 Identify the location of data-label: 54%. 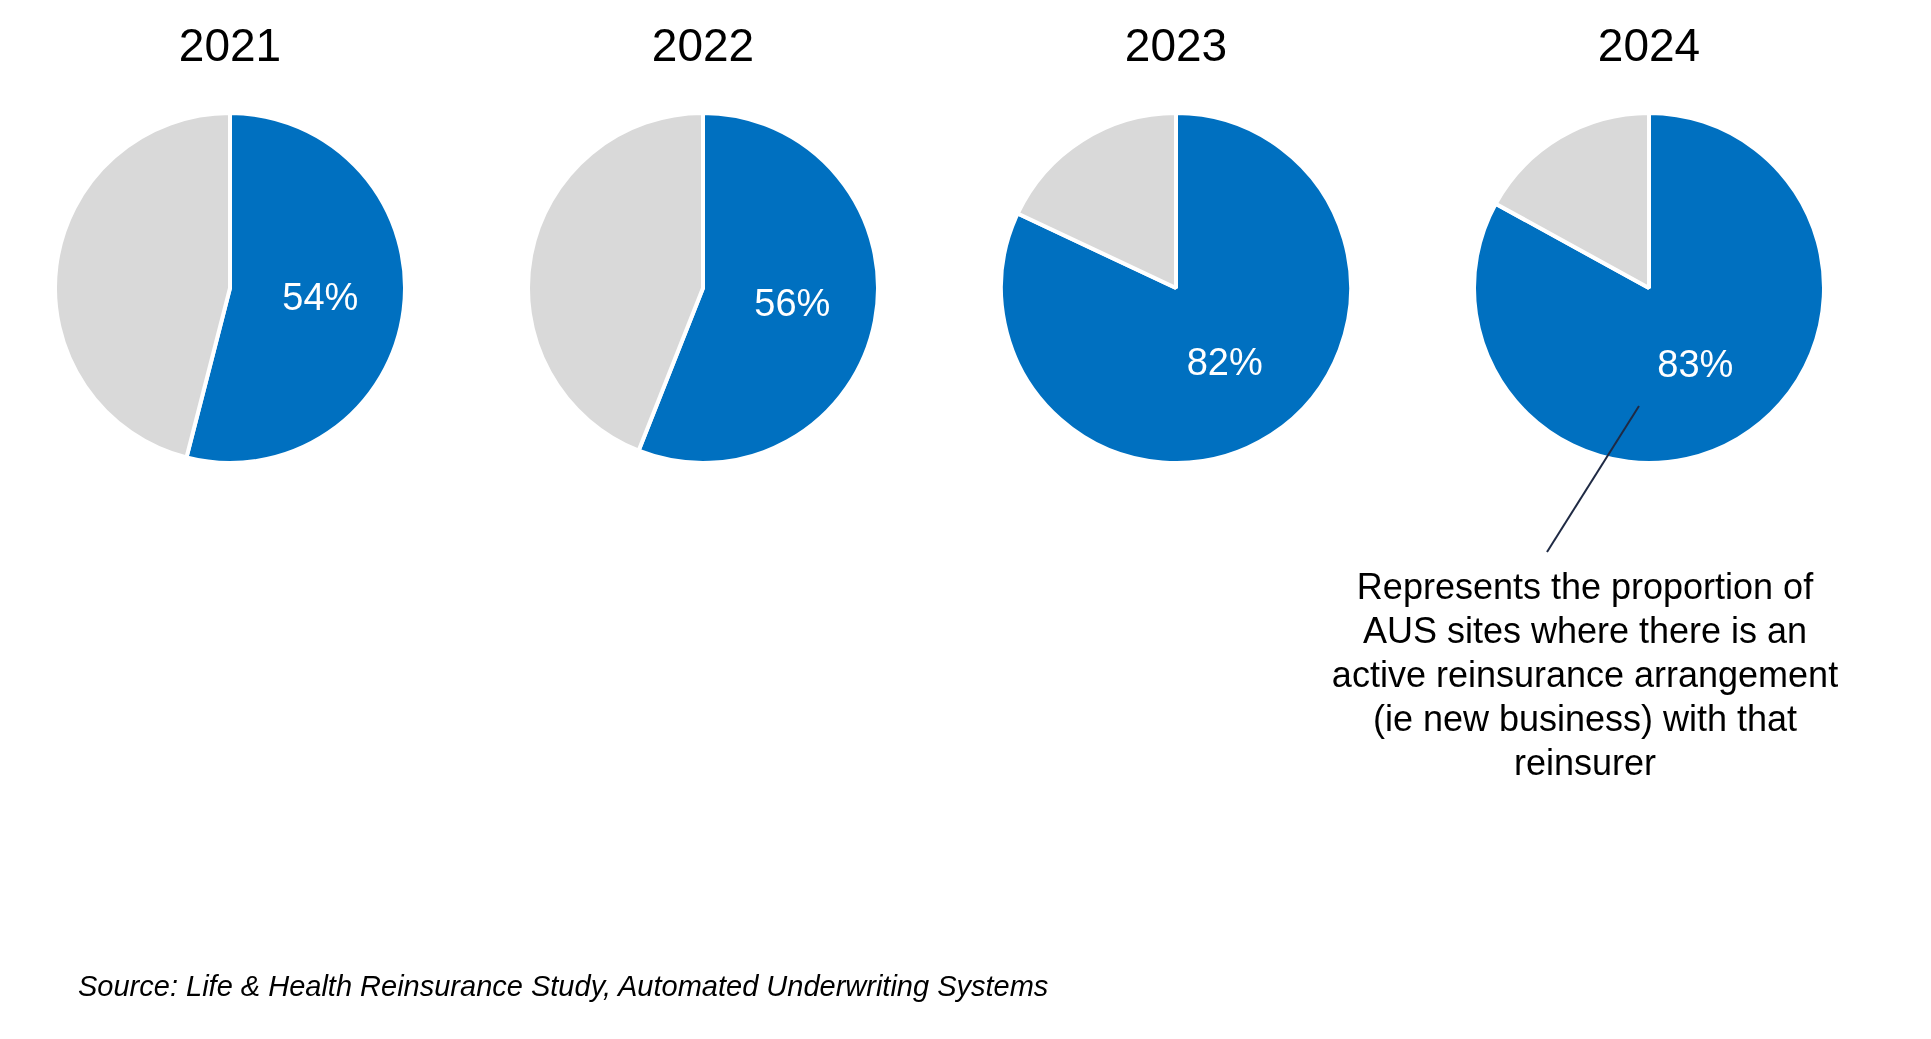
(320, 296).